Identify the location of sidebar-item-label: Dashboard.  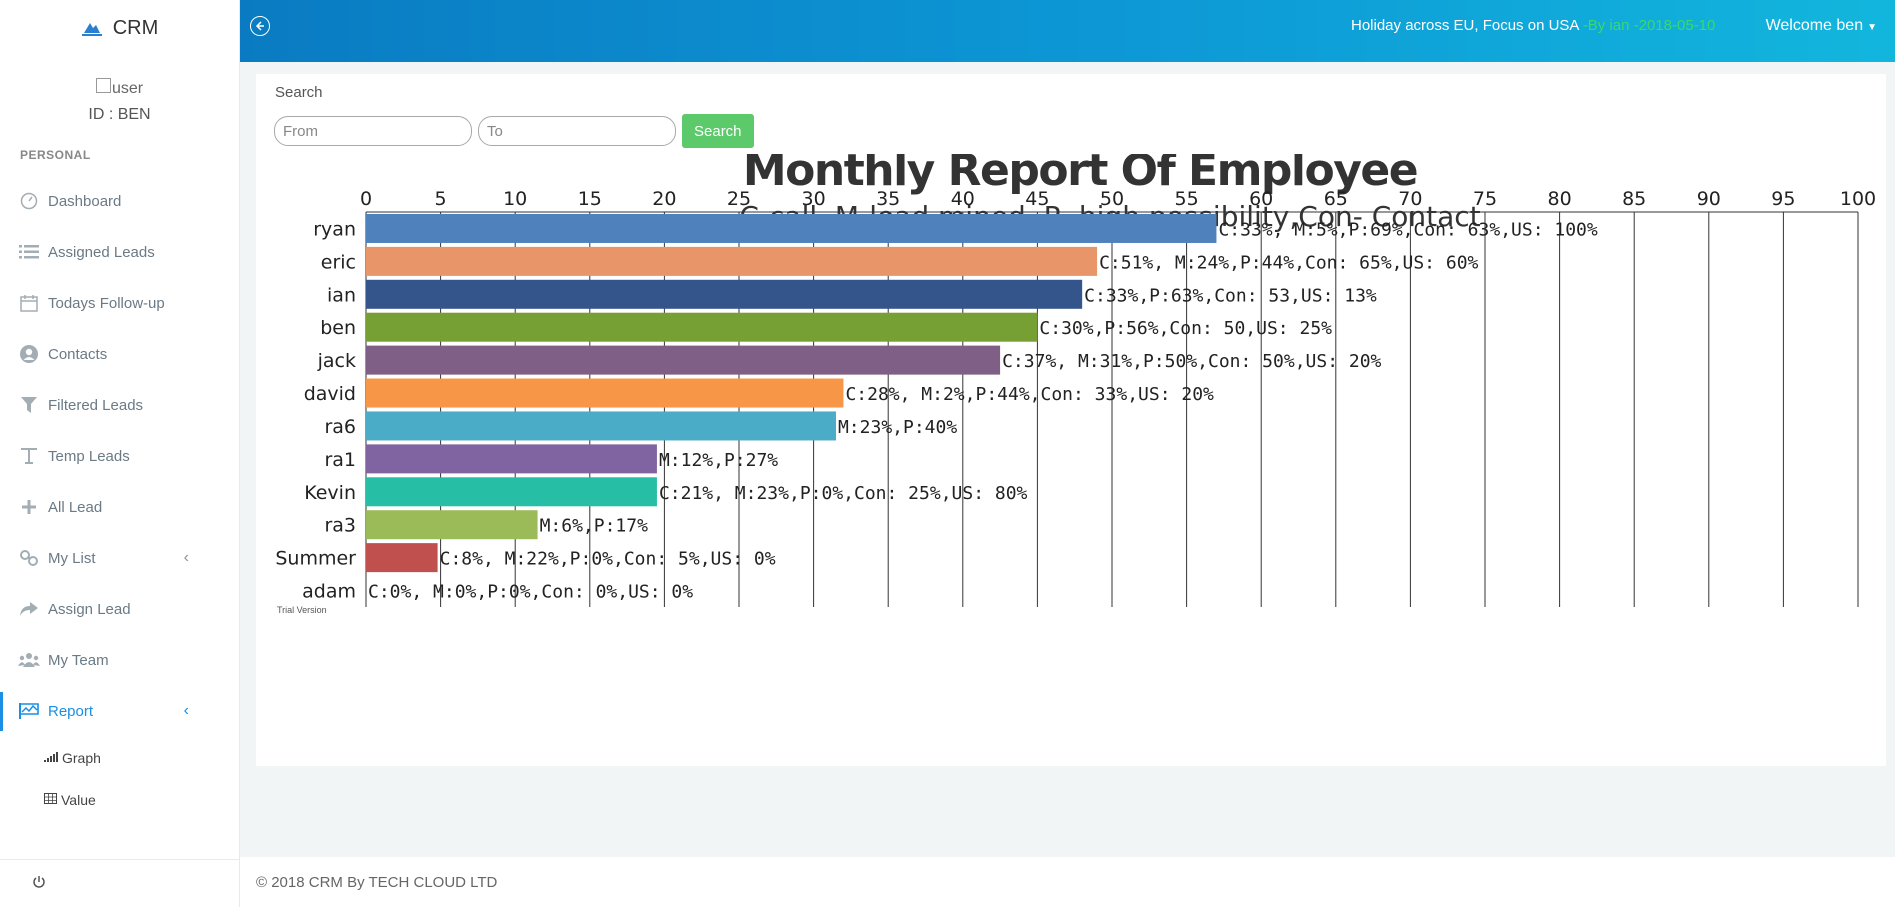
(85, 201).